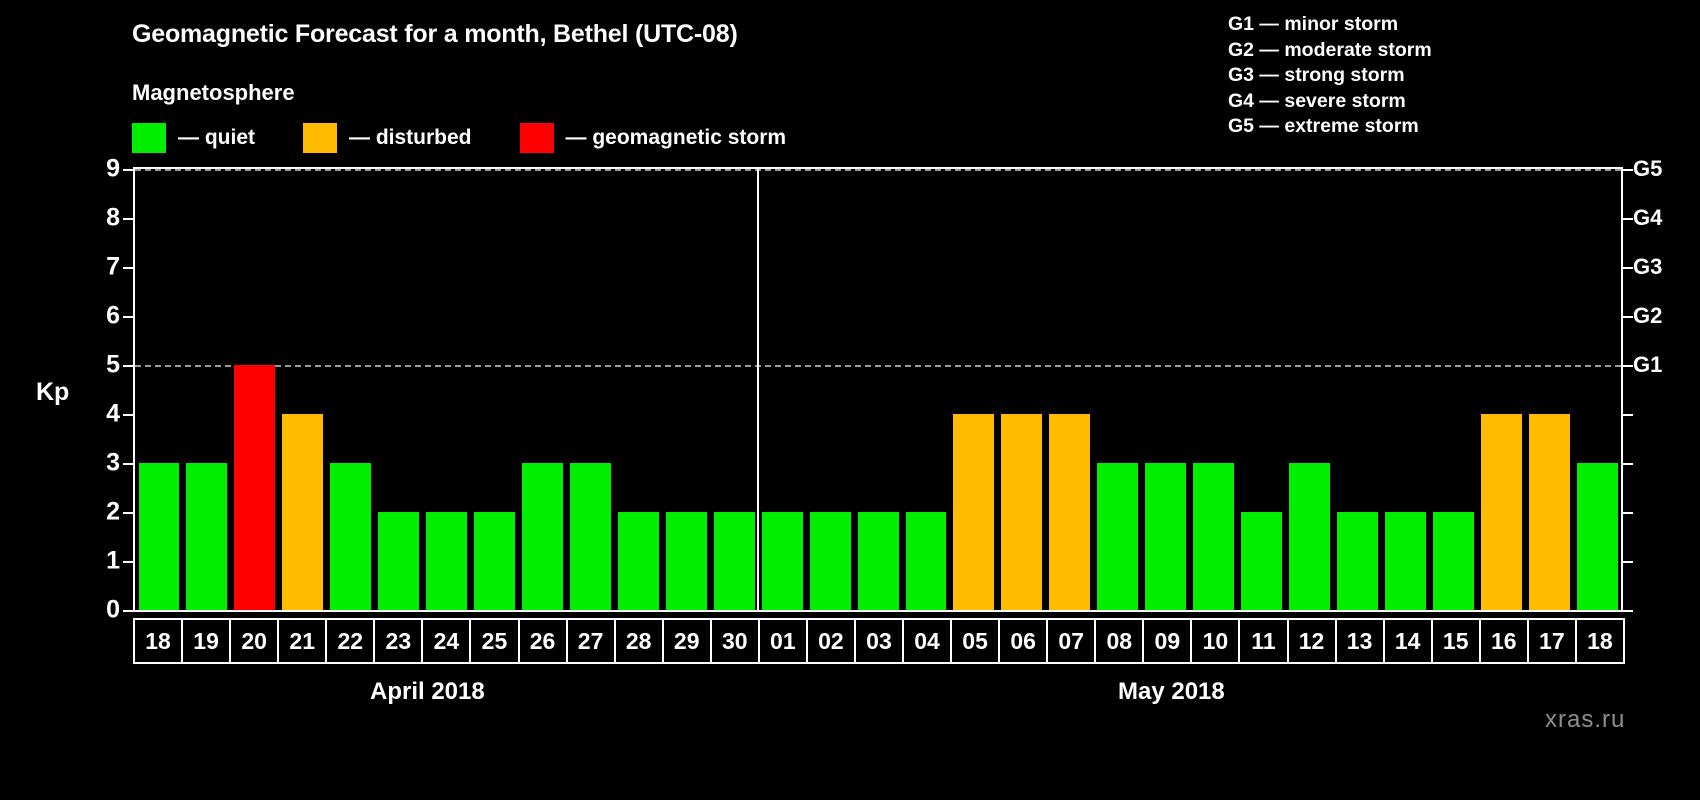  I want to click on day-label-22: 22, so click(350, 641).